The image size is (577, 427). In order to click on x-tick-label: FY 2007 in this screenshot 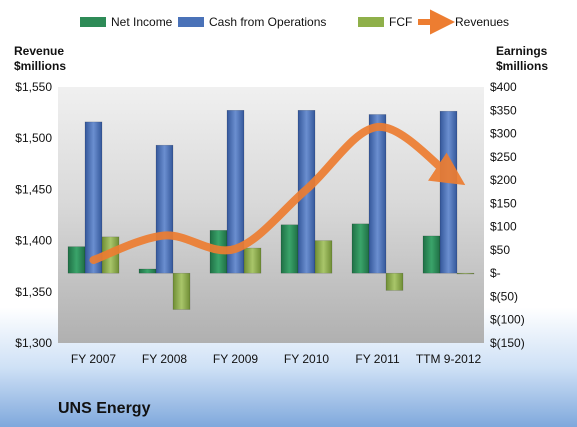, I will do `click(93, 359)`.